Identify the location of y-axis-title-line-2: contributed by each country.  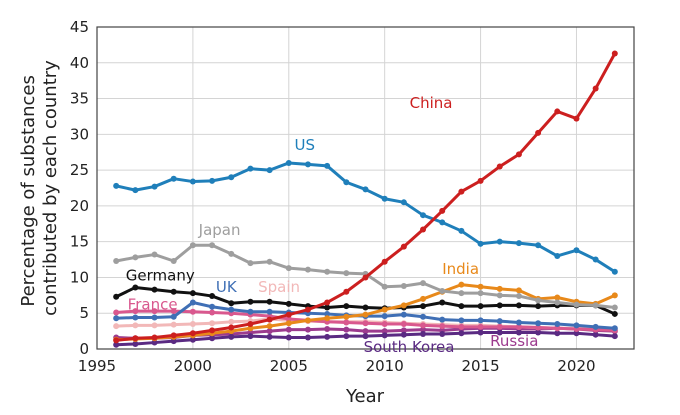
(50, 188).